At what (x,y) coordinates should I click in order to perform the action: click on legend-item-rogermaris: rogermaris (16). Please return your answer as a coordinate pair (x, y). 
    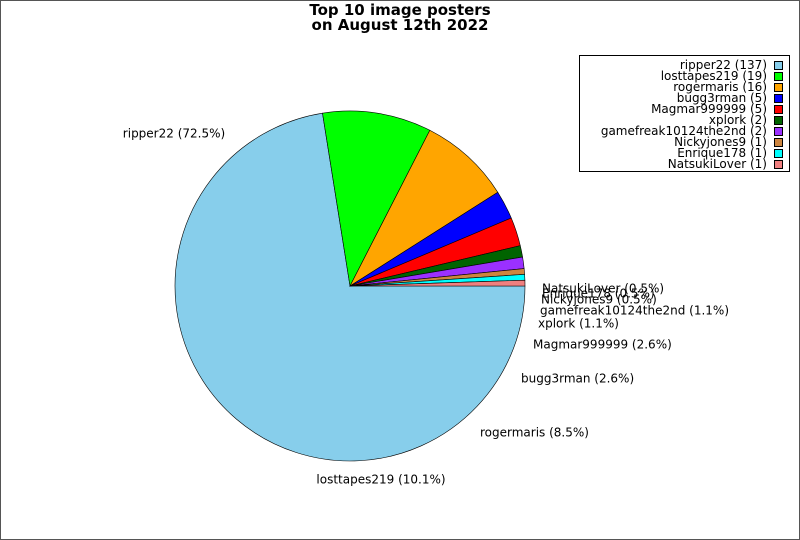
    Looking at the image, I should click on (728, 87).